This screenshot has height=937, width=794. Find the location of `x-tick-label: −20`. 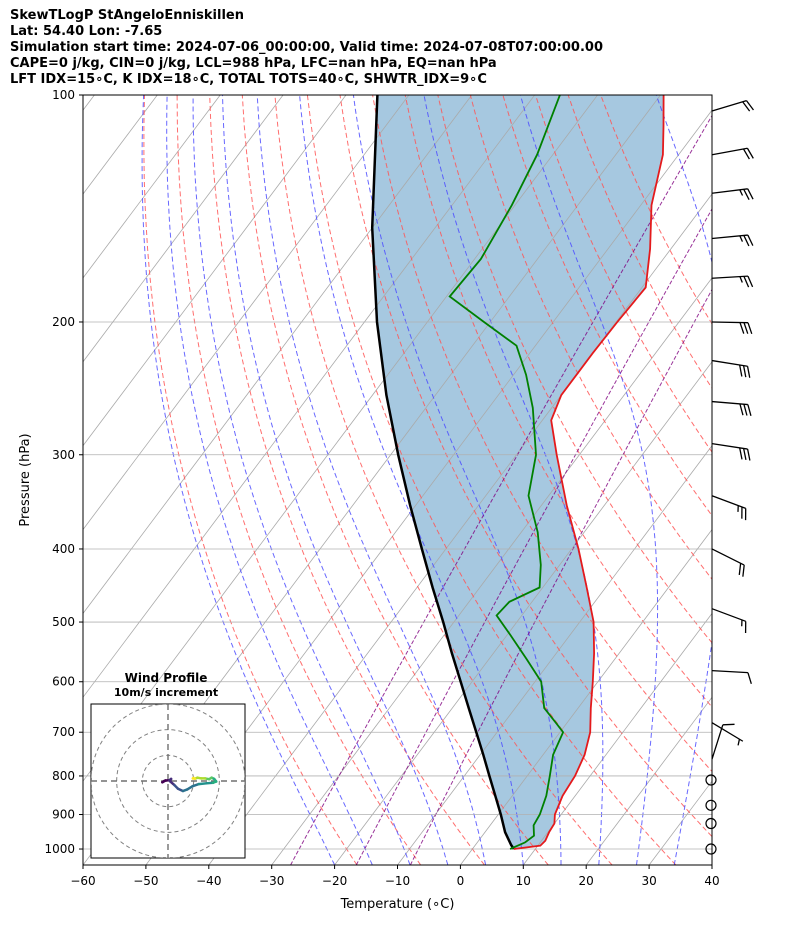

x-tick-label: −20 is located at coordinates (334, 881).